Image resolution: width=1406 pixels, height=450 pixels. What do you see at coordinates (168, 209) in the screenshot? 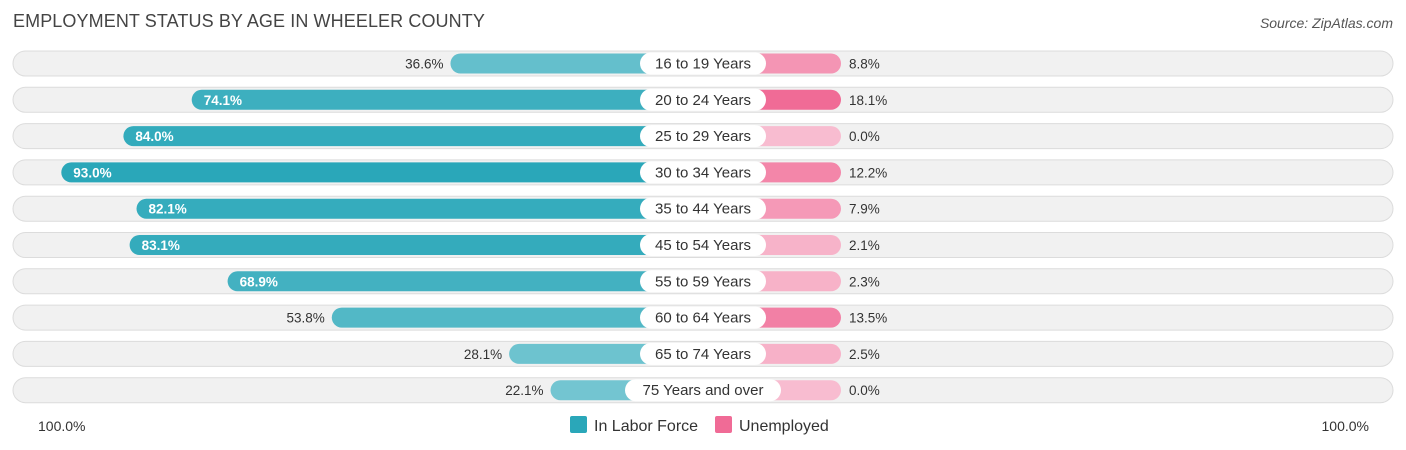
I see `value-label-in-labor-force: 82.1%` at bounding box center [168, 209].